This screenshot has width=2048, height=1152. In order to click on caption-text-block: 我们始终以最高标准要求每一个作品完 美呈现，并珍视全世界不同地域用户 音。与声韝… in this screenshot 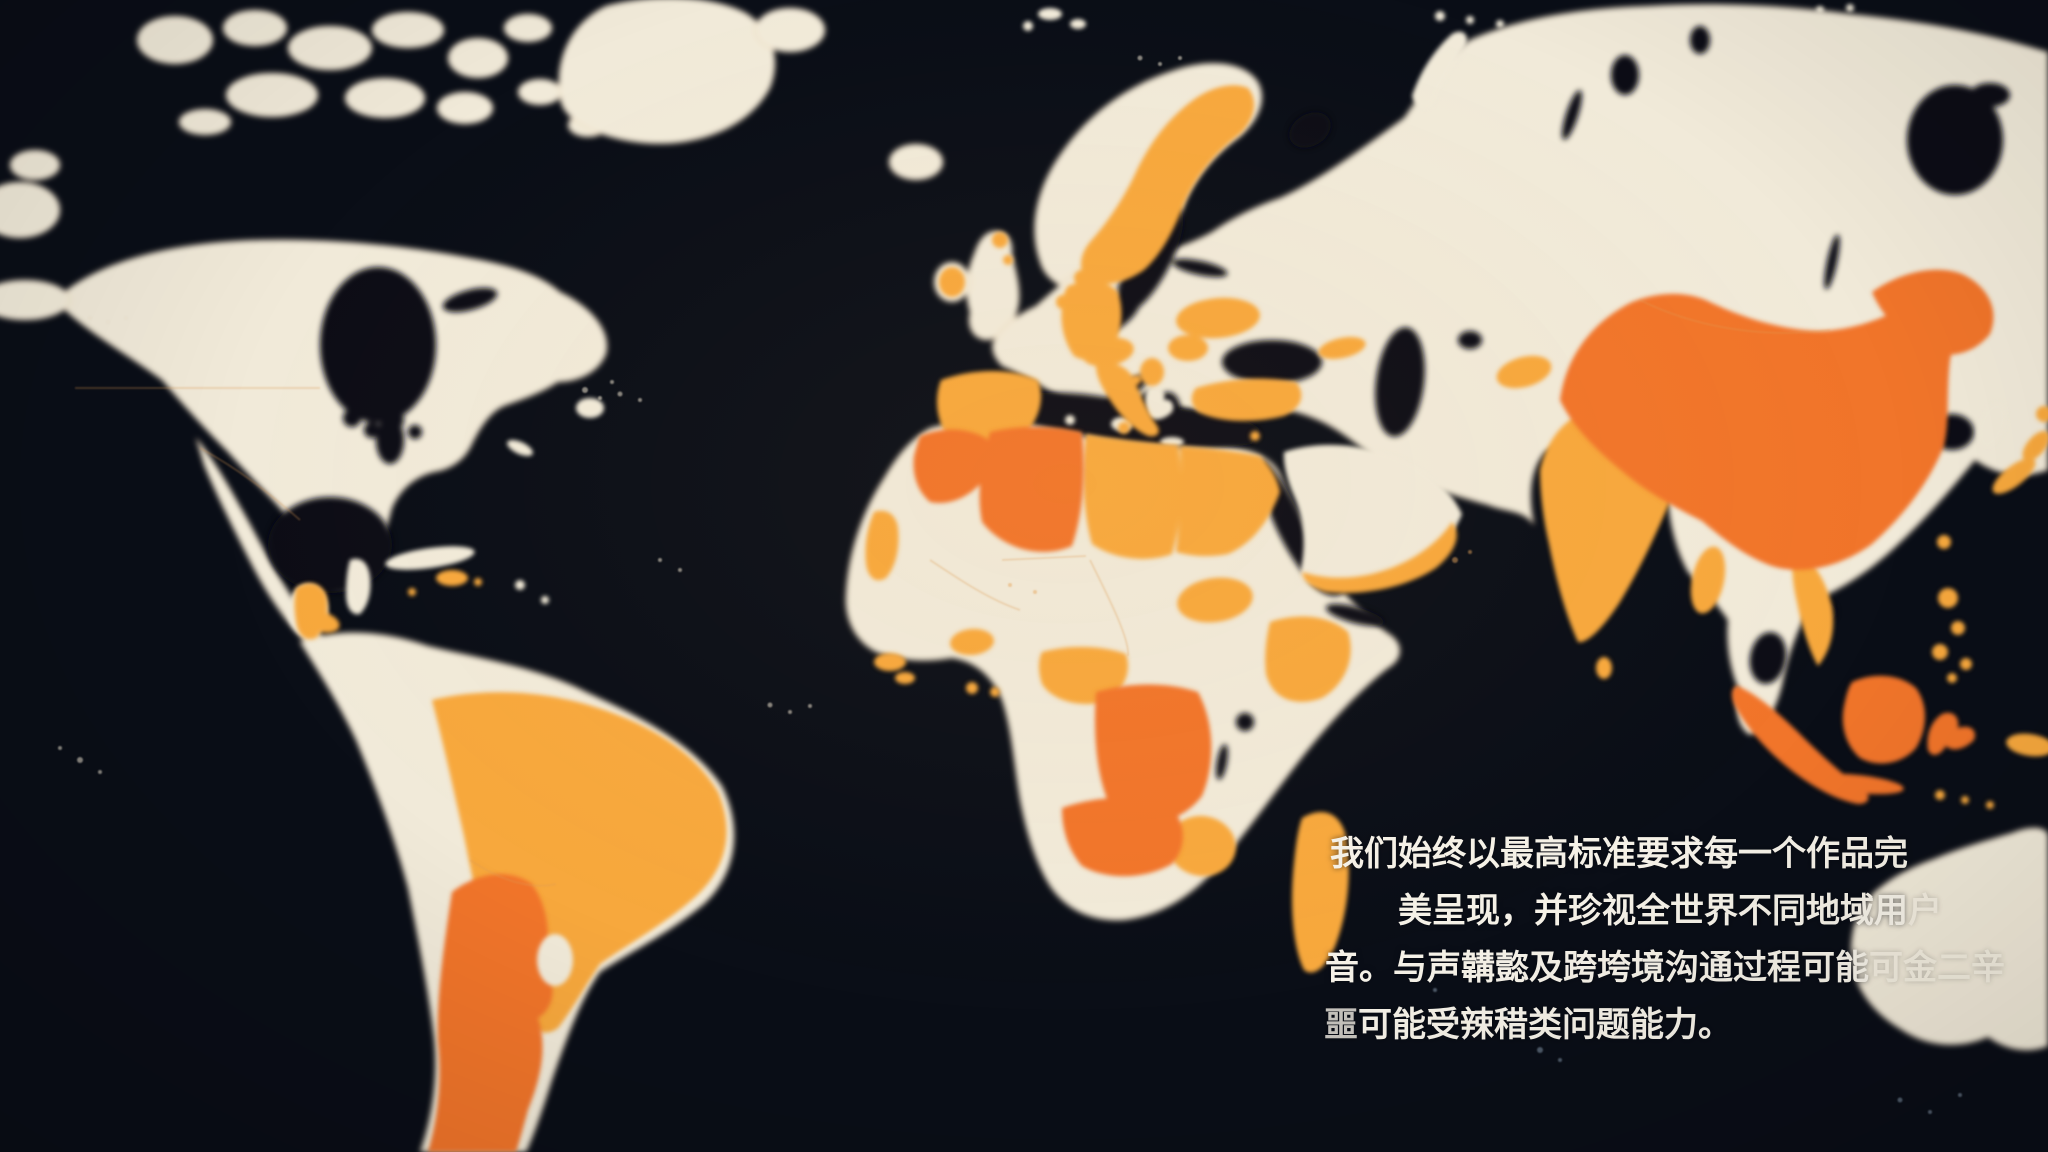, I will do `click(1664, 940)`.